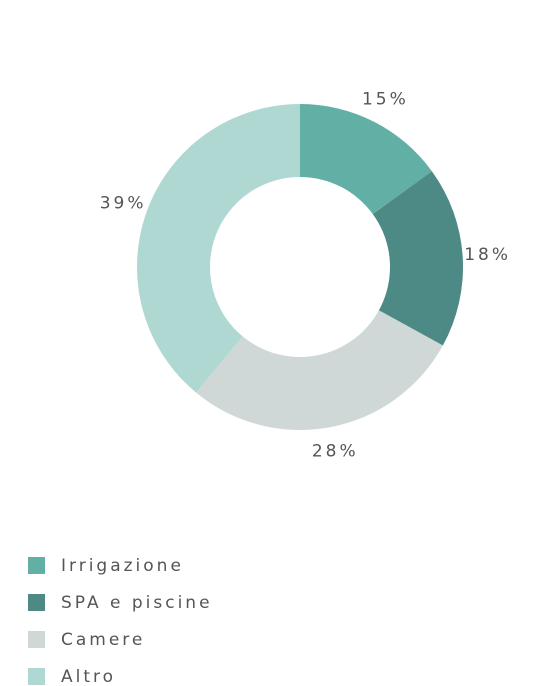 The image size is (535, 686). What do you see at coordinates (487, 255) in the screenshot?
I see `slice-label: 18%` at bounding box center [487, 255].